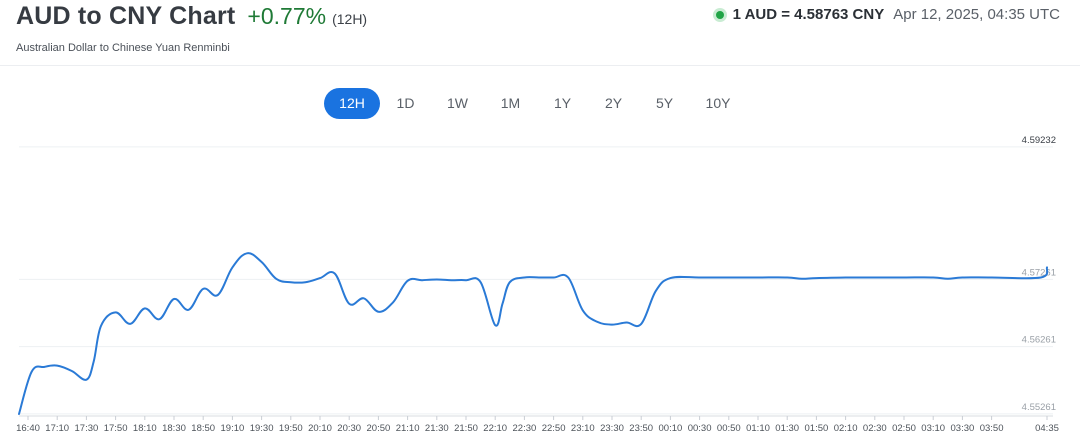 The height and width of the screenshot is (441, 1080). What do you see at coordinates (510, 103) in the screenshot?
I see `tab-1m: 1M` at bounding box center [510, 103].